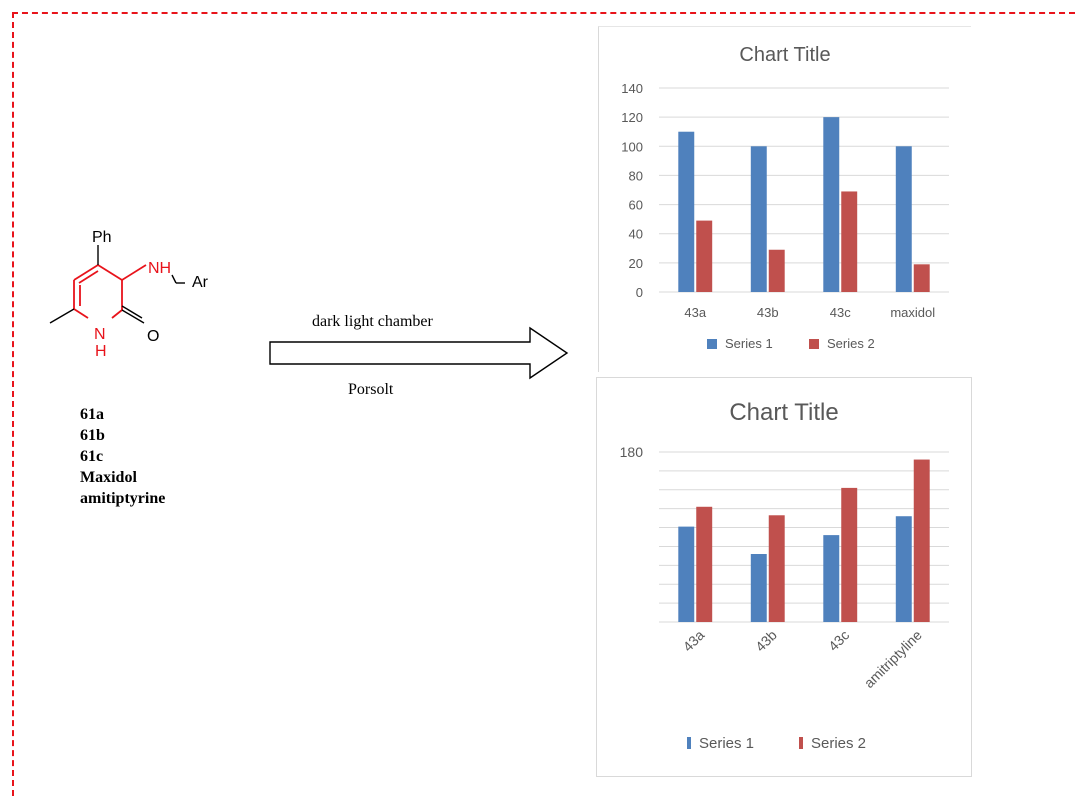  What do you see at coordinates (632, 117) in the screenshot?
I see `y-tick-label: 120` at bounding box center [632, 117].